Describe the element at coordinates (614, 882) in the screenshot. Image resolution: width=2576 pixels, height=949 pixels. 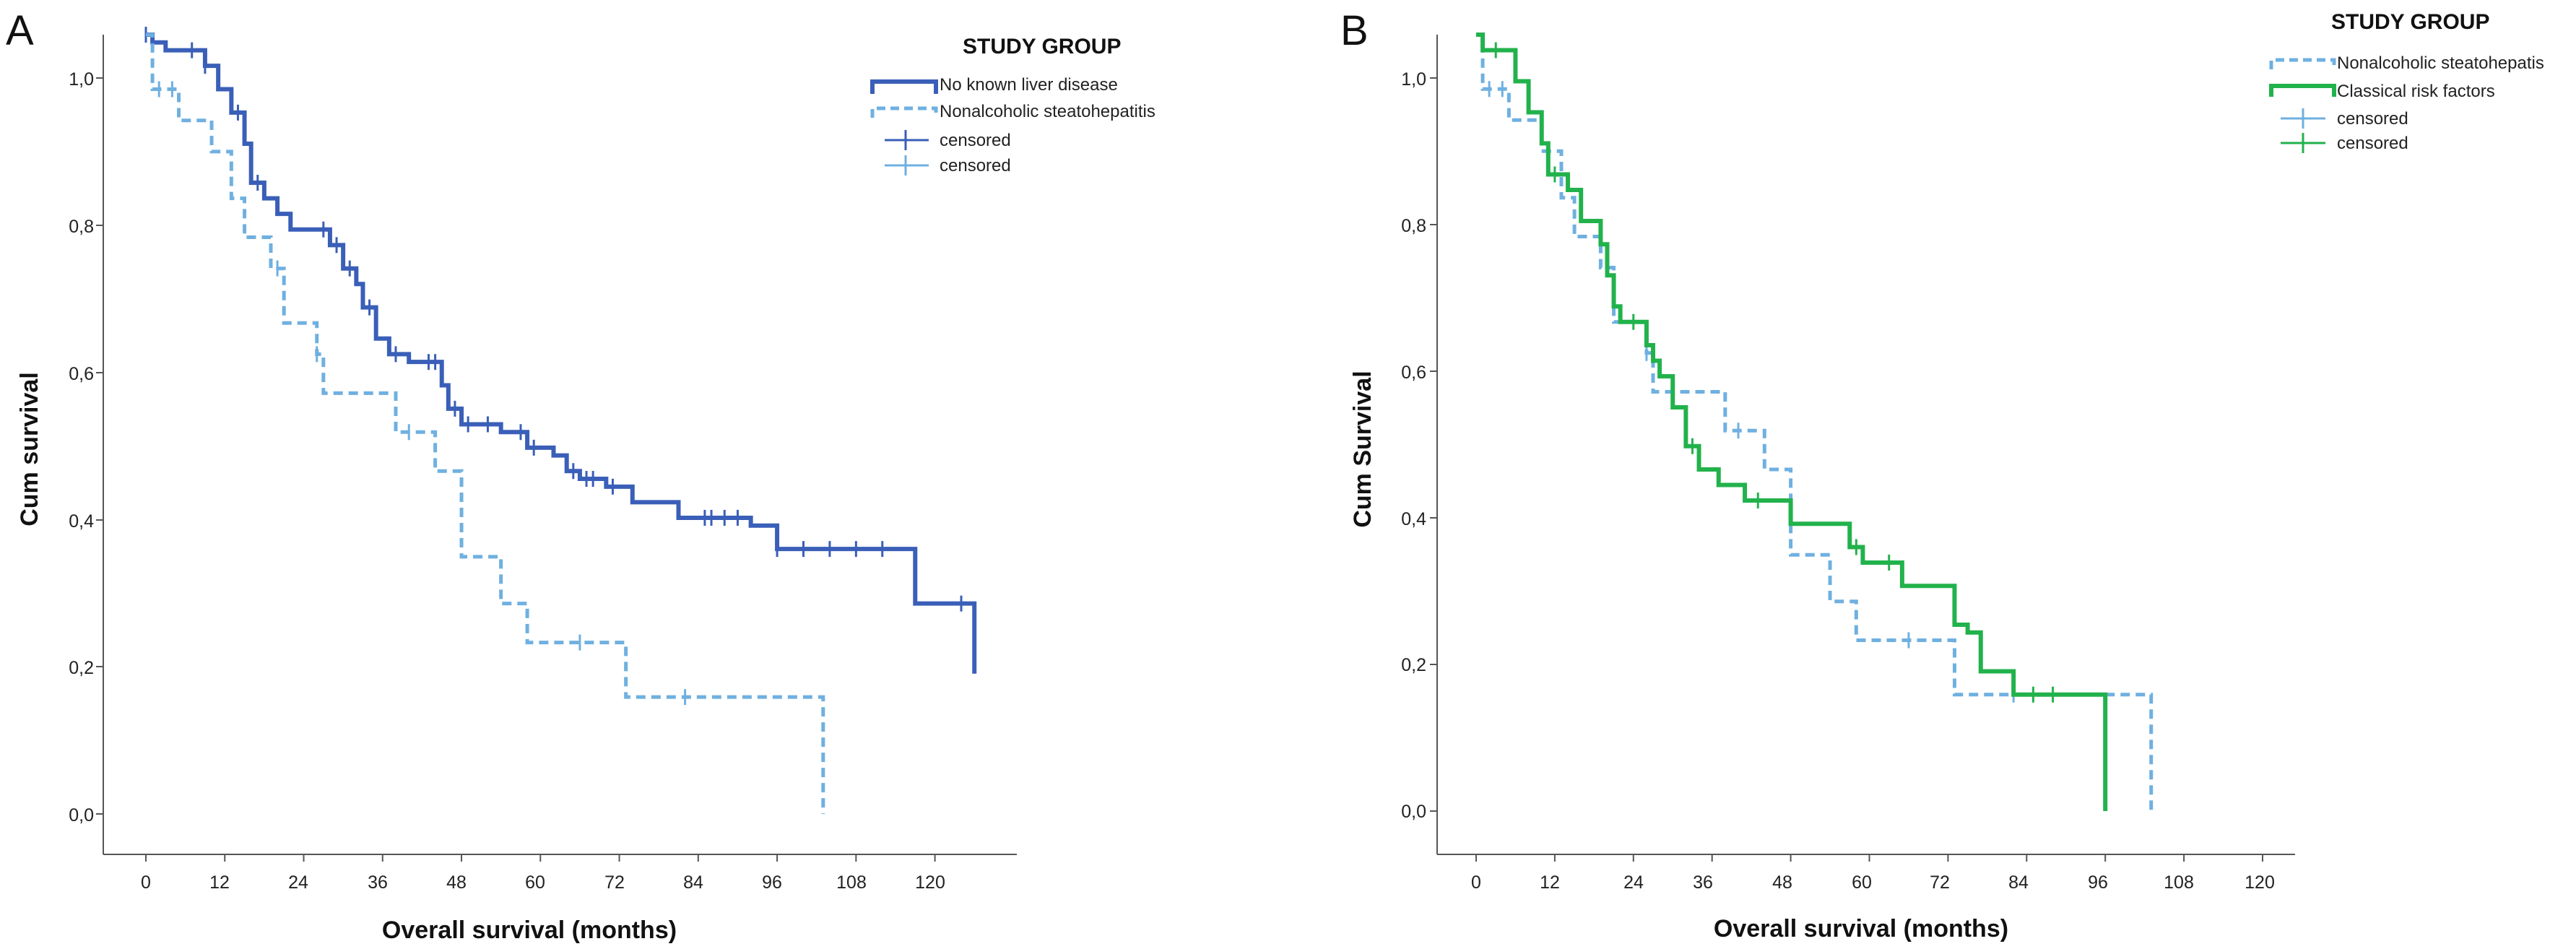
I see `x-tick-a-6: 72` at that location.